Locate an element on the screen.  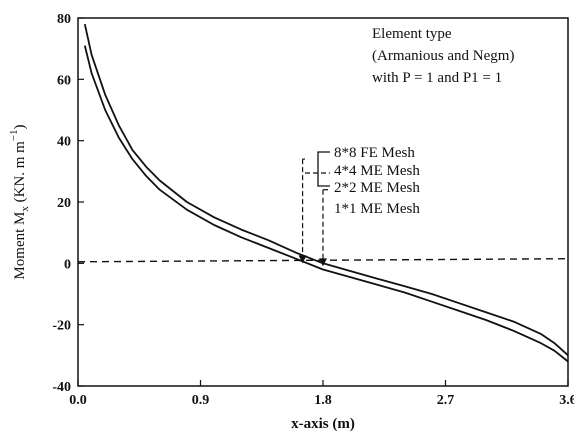
annotation-line-1: Element type is located at coordinates (412, 34).